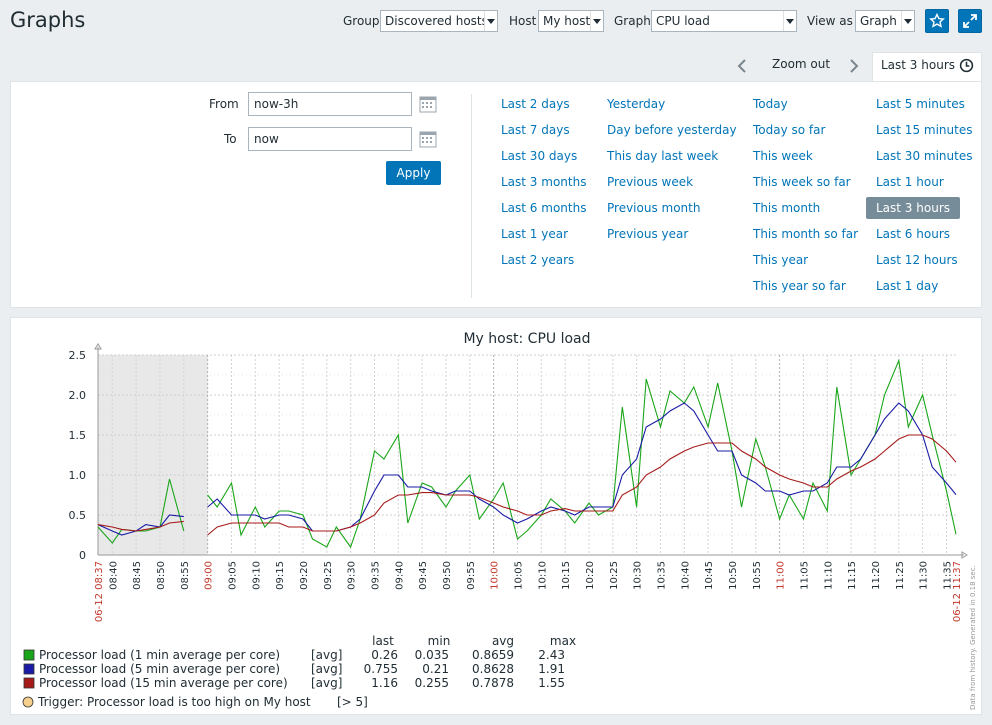 Image resolution: width=992 pixels, height=725 pixels. What do you see at coordinates (663, 156) in the screenshot?
I see `quick-range-link: This day last week` at bounding box center [663, 156].